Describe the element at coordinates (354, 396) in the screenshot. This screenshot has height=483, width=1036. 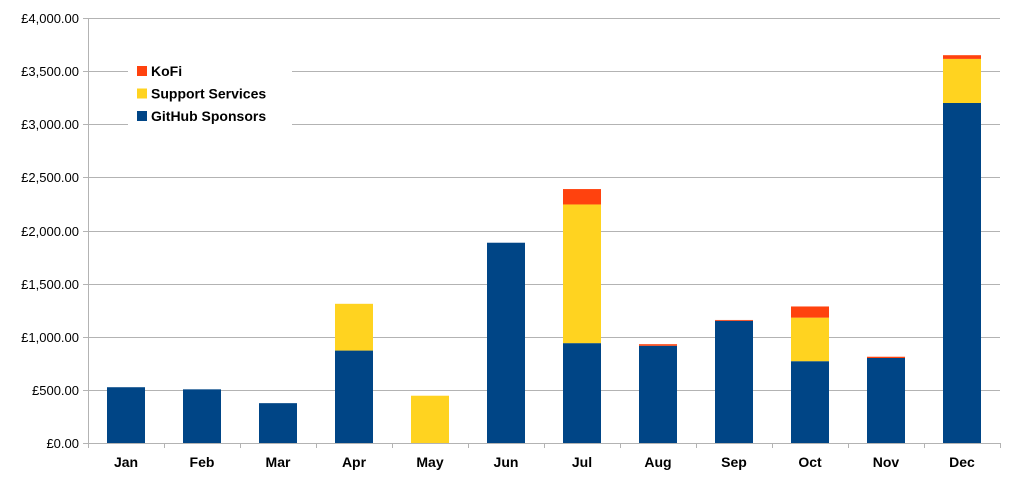
I see `bar-segment-github-sponsors-apr` at that location.